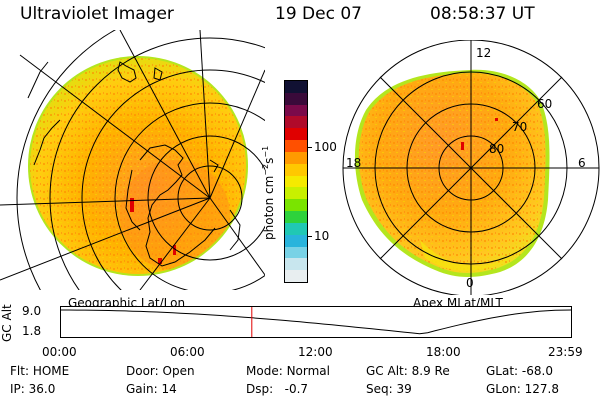 Image resolution: width=600 pixels, height=400 pixels. What do you see at coordinates (522, 389) in the screenshot?
I see `info-glon: GLon: 127.8` at bounding box center [522, 389].